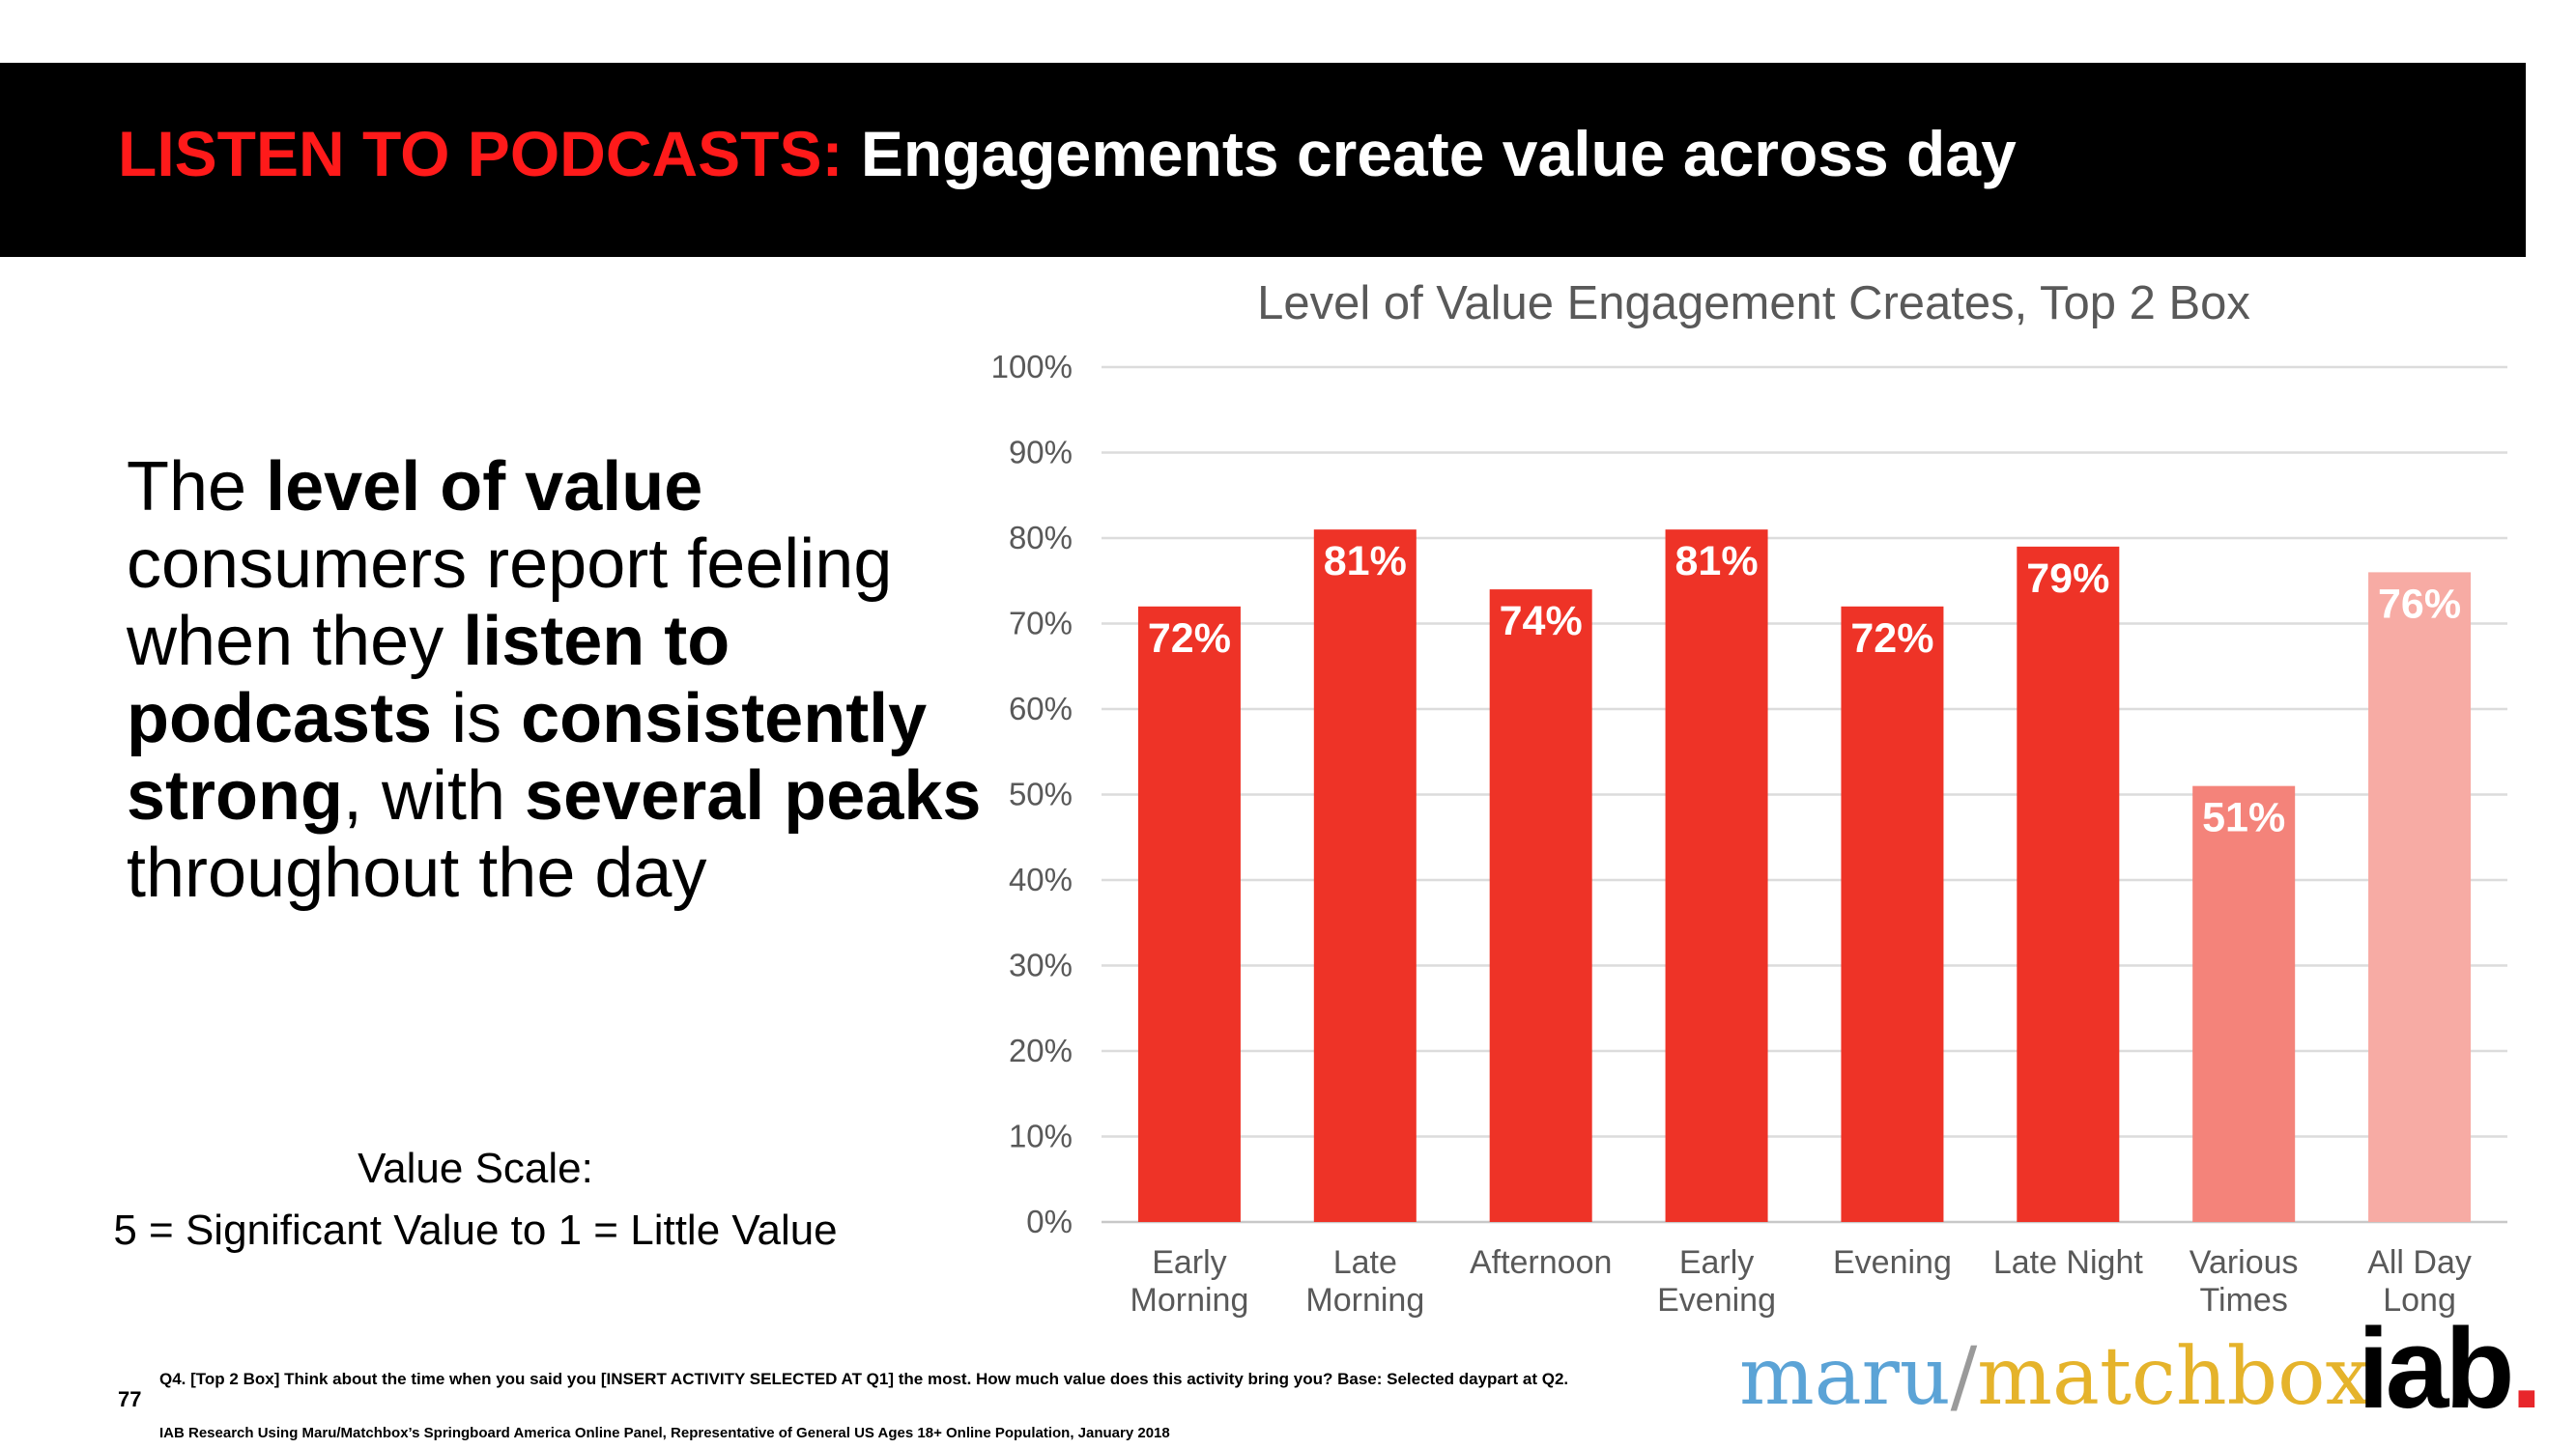 The width and height of the screenshot is (2576, 1449). I want to click on logo-iab-text: iab, so click(2436, 1369).